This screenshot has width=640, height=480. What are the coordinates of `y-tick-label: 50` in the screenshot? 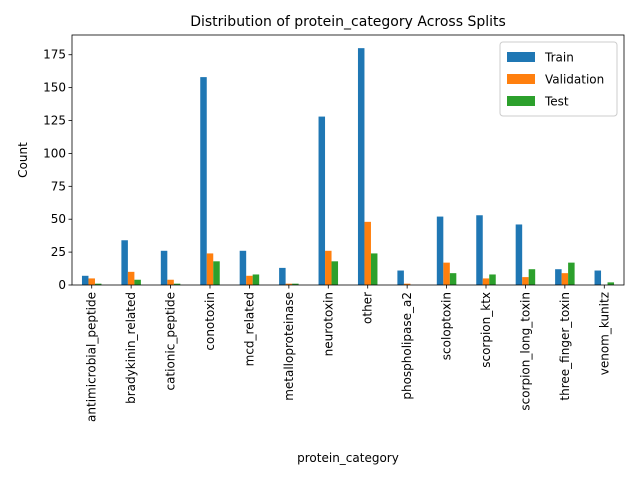 It's located at (58, 219).